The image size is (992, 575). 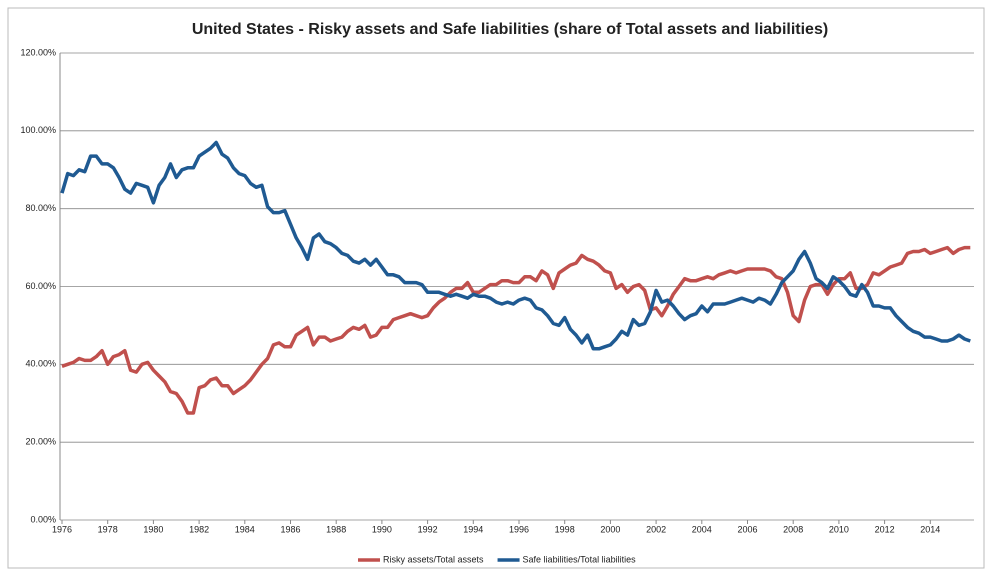 I want to click on x-tick-label: 2008, so click(x=793, y=529).